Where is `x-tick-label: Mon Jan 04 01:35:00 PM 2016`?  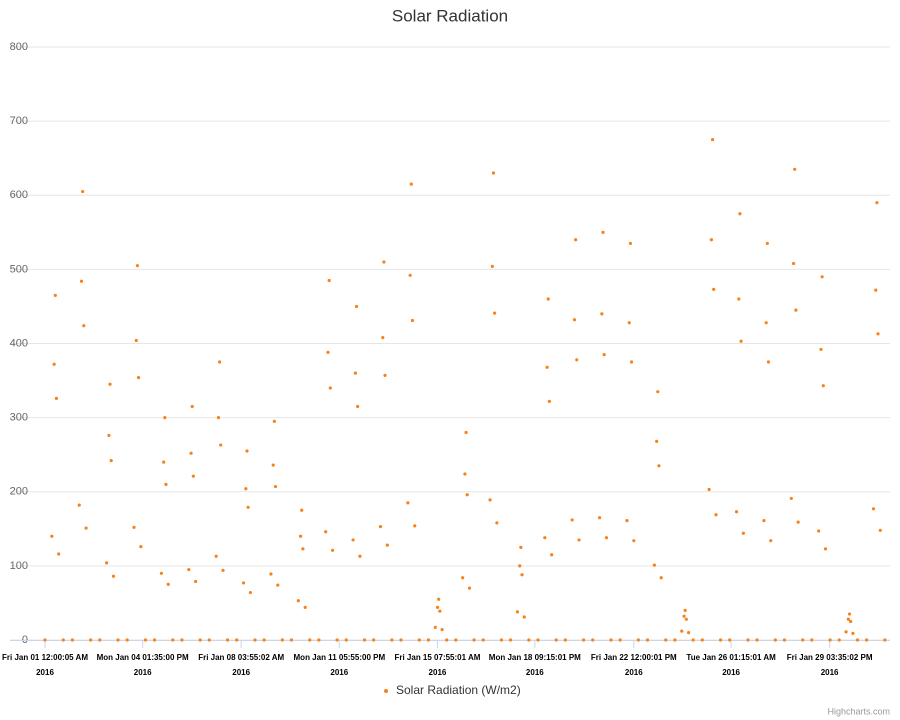 x-tick-label: Mon Jan 04 01:35:00 PM 2016 is located at coordinates (142, 665).